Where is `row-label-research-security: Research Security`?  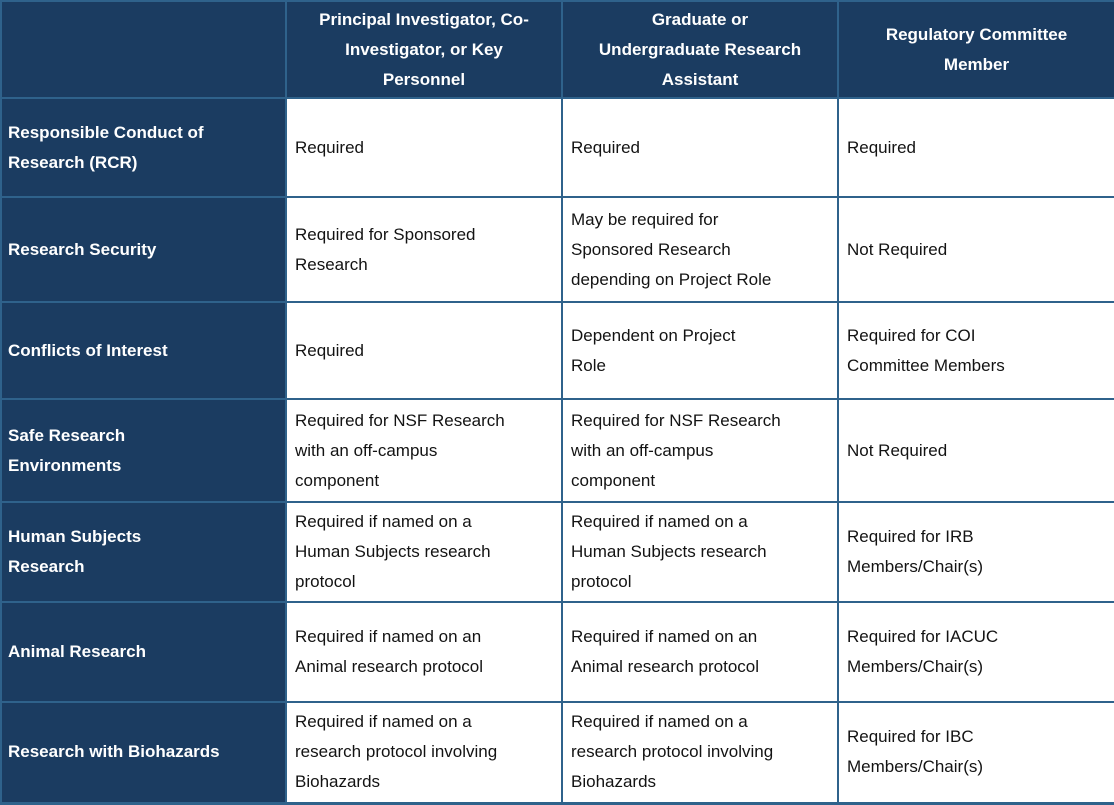 row-label-research-security: Research Security is located at coordinates (143, 249).